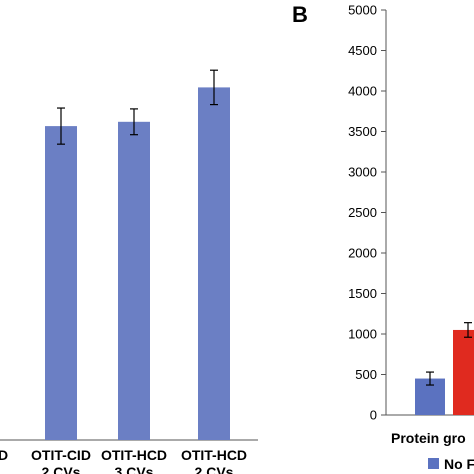  Describe the element at coordinates (373, 415) in the screenshot. I see `panel-b-y-tick-label: 0` at that location.